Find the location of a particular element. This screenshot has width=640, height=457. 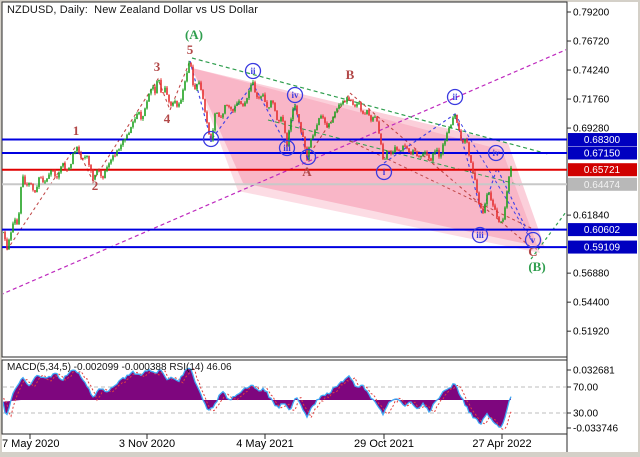

svg-text: A is located at coordinates (307, 171).